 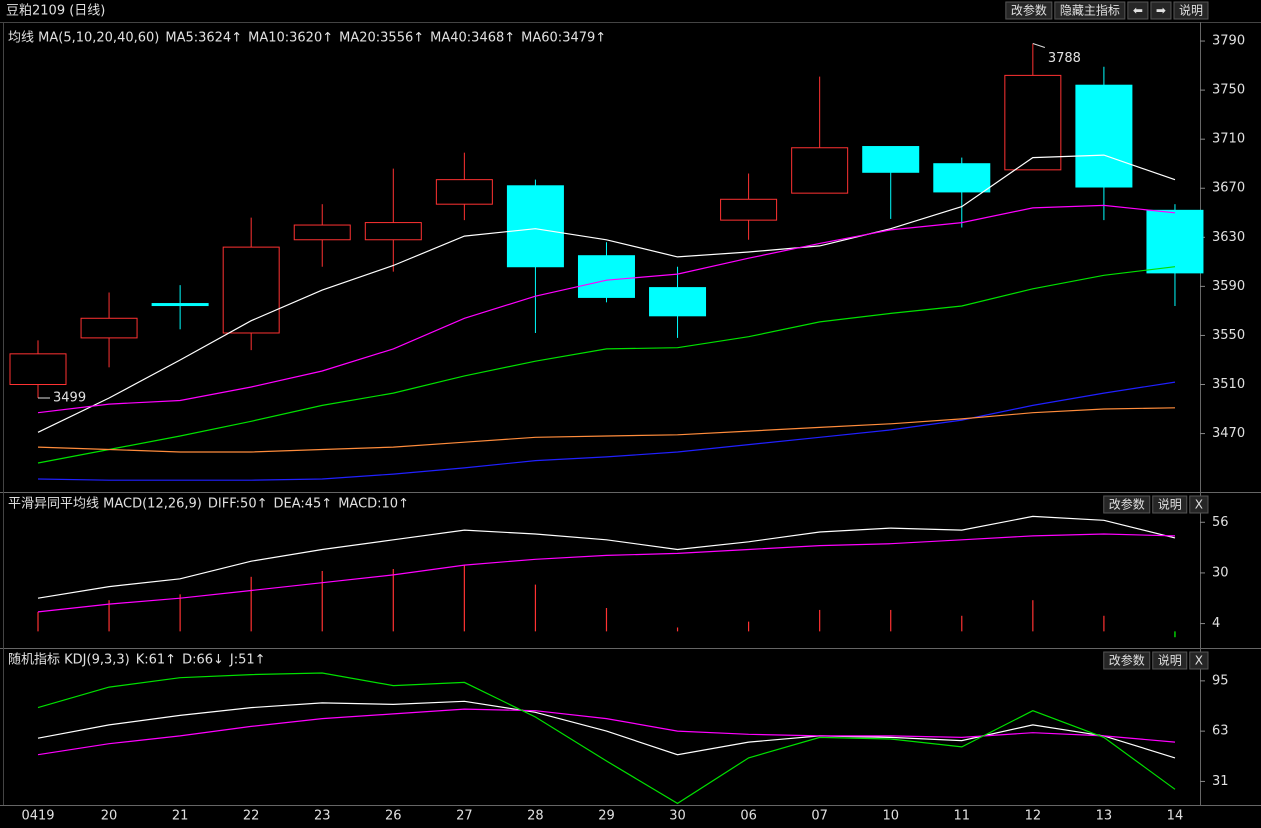 What do you see at coordinates (83, 38) in the screenshot?
I see `legend-entry: 均线 MA(5,10,20,40,60)` at bounding box center [83, 38].